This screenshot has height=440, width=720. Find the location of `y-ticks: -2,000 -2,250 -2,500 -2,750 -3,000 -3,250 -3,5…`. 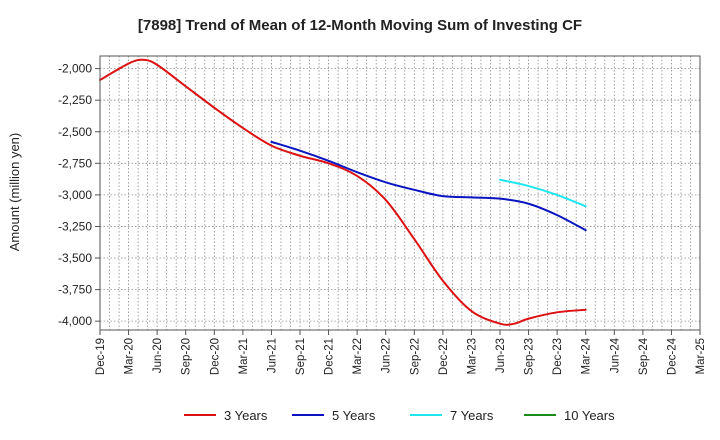

y-ticks: -2,000 -2,250 -2,500 -2,750 -3,000 -3,250 -3,5… is located at coordinates (79, 195).